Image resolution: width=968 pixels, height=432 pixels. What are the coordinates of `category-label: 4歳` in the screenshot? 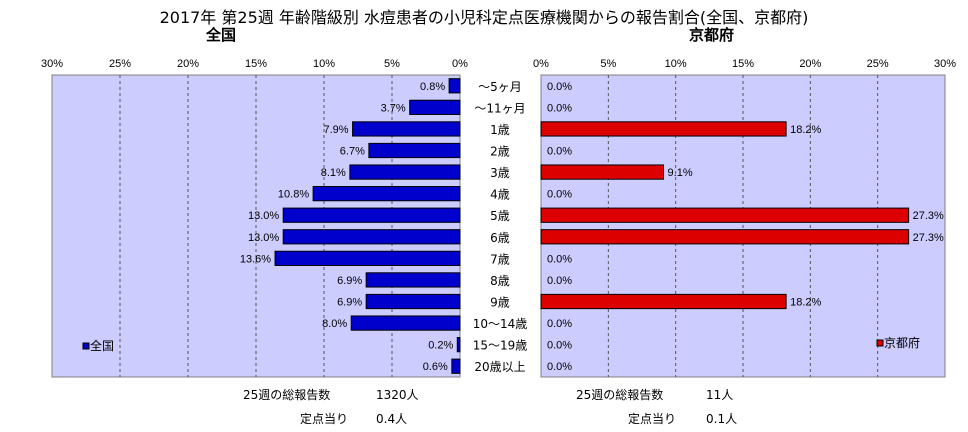 It's located at (500, 195).